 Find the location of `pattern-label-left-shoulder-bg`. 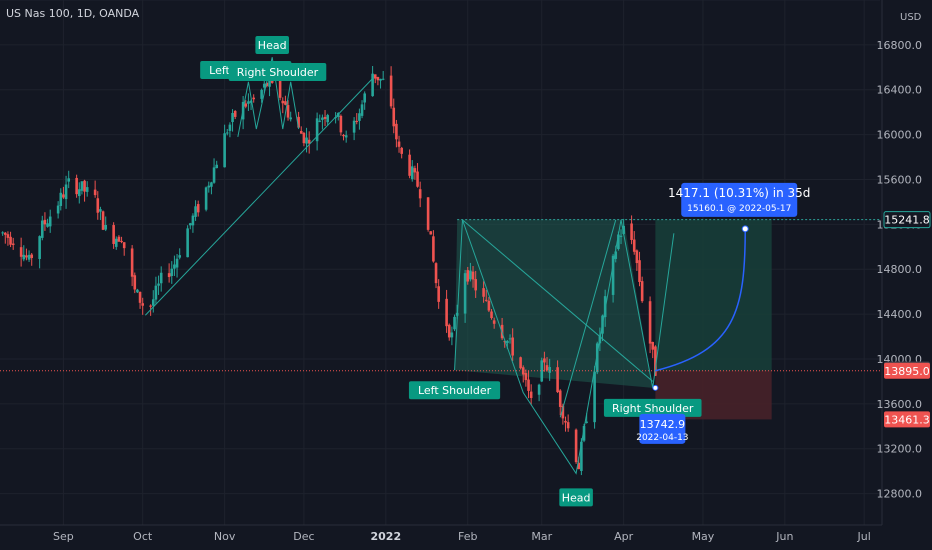

pattern-label-left-shoulder-bg is located at coordinates (454, 390).